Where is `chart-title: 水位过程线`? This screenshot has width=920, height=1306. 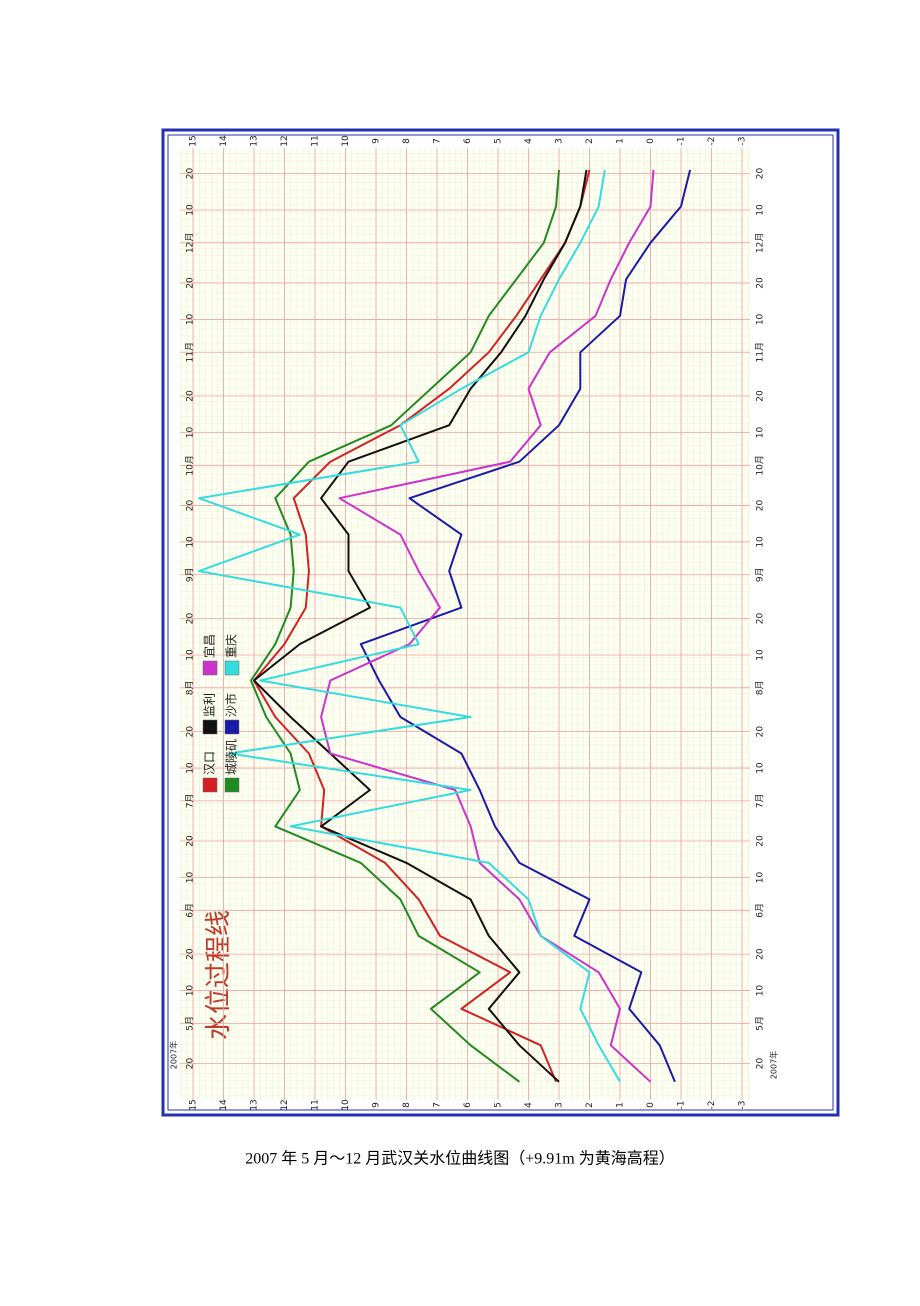 chart-title: 水位过程线 is located at coordinates (219, 975).